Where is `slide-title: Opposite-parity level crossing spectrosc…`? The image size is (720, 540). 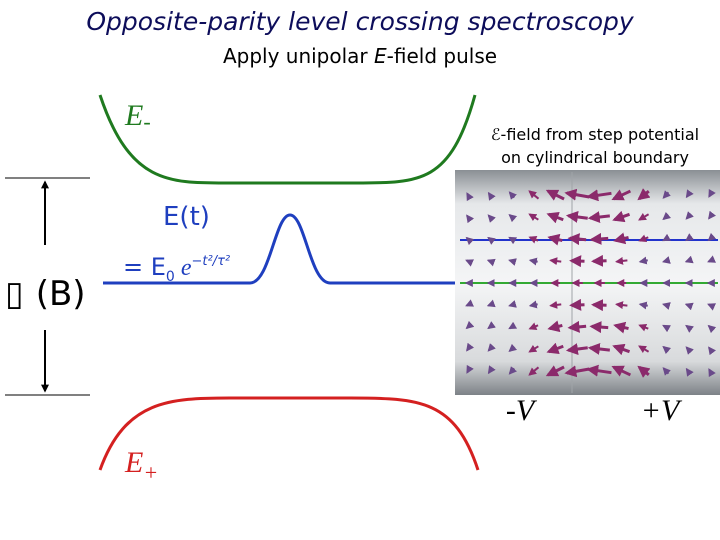
slide-title: Opposite-parity level crossing spectrosc… is located at coordinates (360, 21).